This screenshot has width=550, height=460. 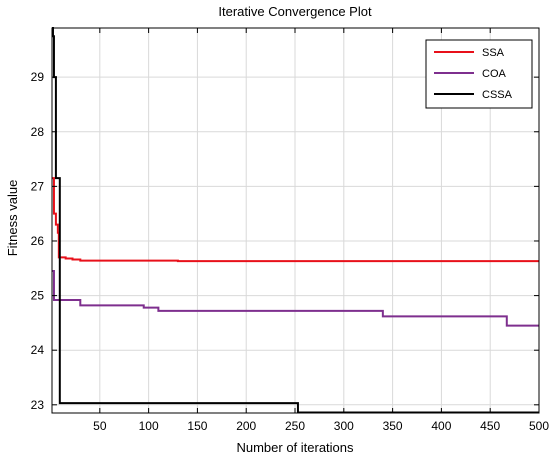 What do you see at coordinates (246, 426) in the screenshot?
I see `x-tick-label: 200` at bounding box center [246, 426].